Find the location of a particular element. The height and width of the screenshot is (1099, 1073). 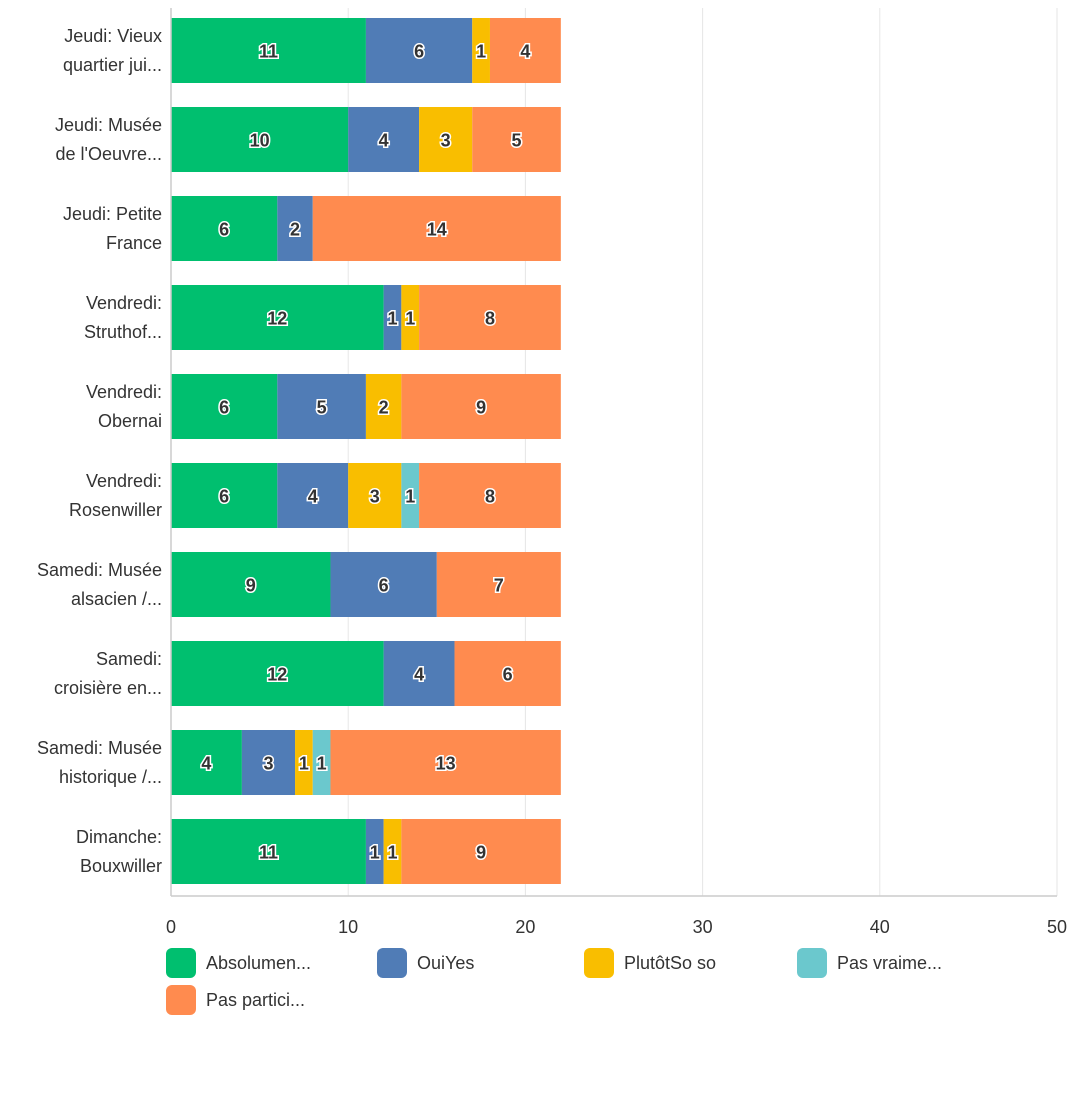

category-label: Jeudi: Petite is located at coordinates (112, 214).